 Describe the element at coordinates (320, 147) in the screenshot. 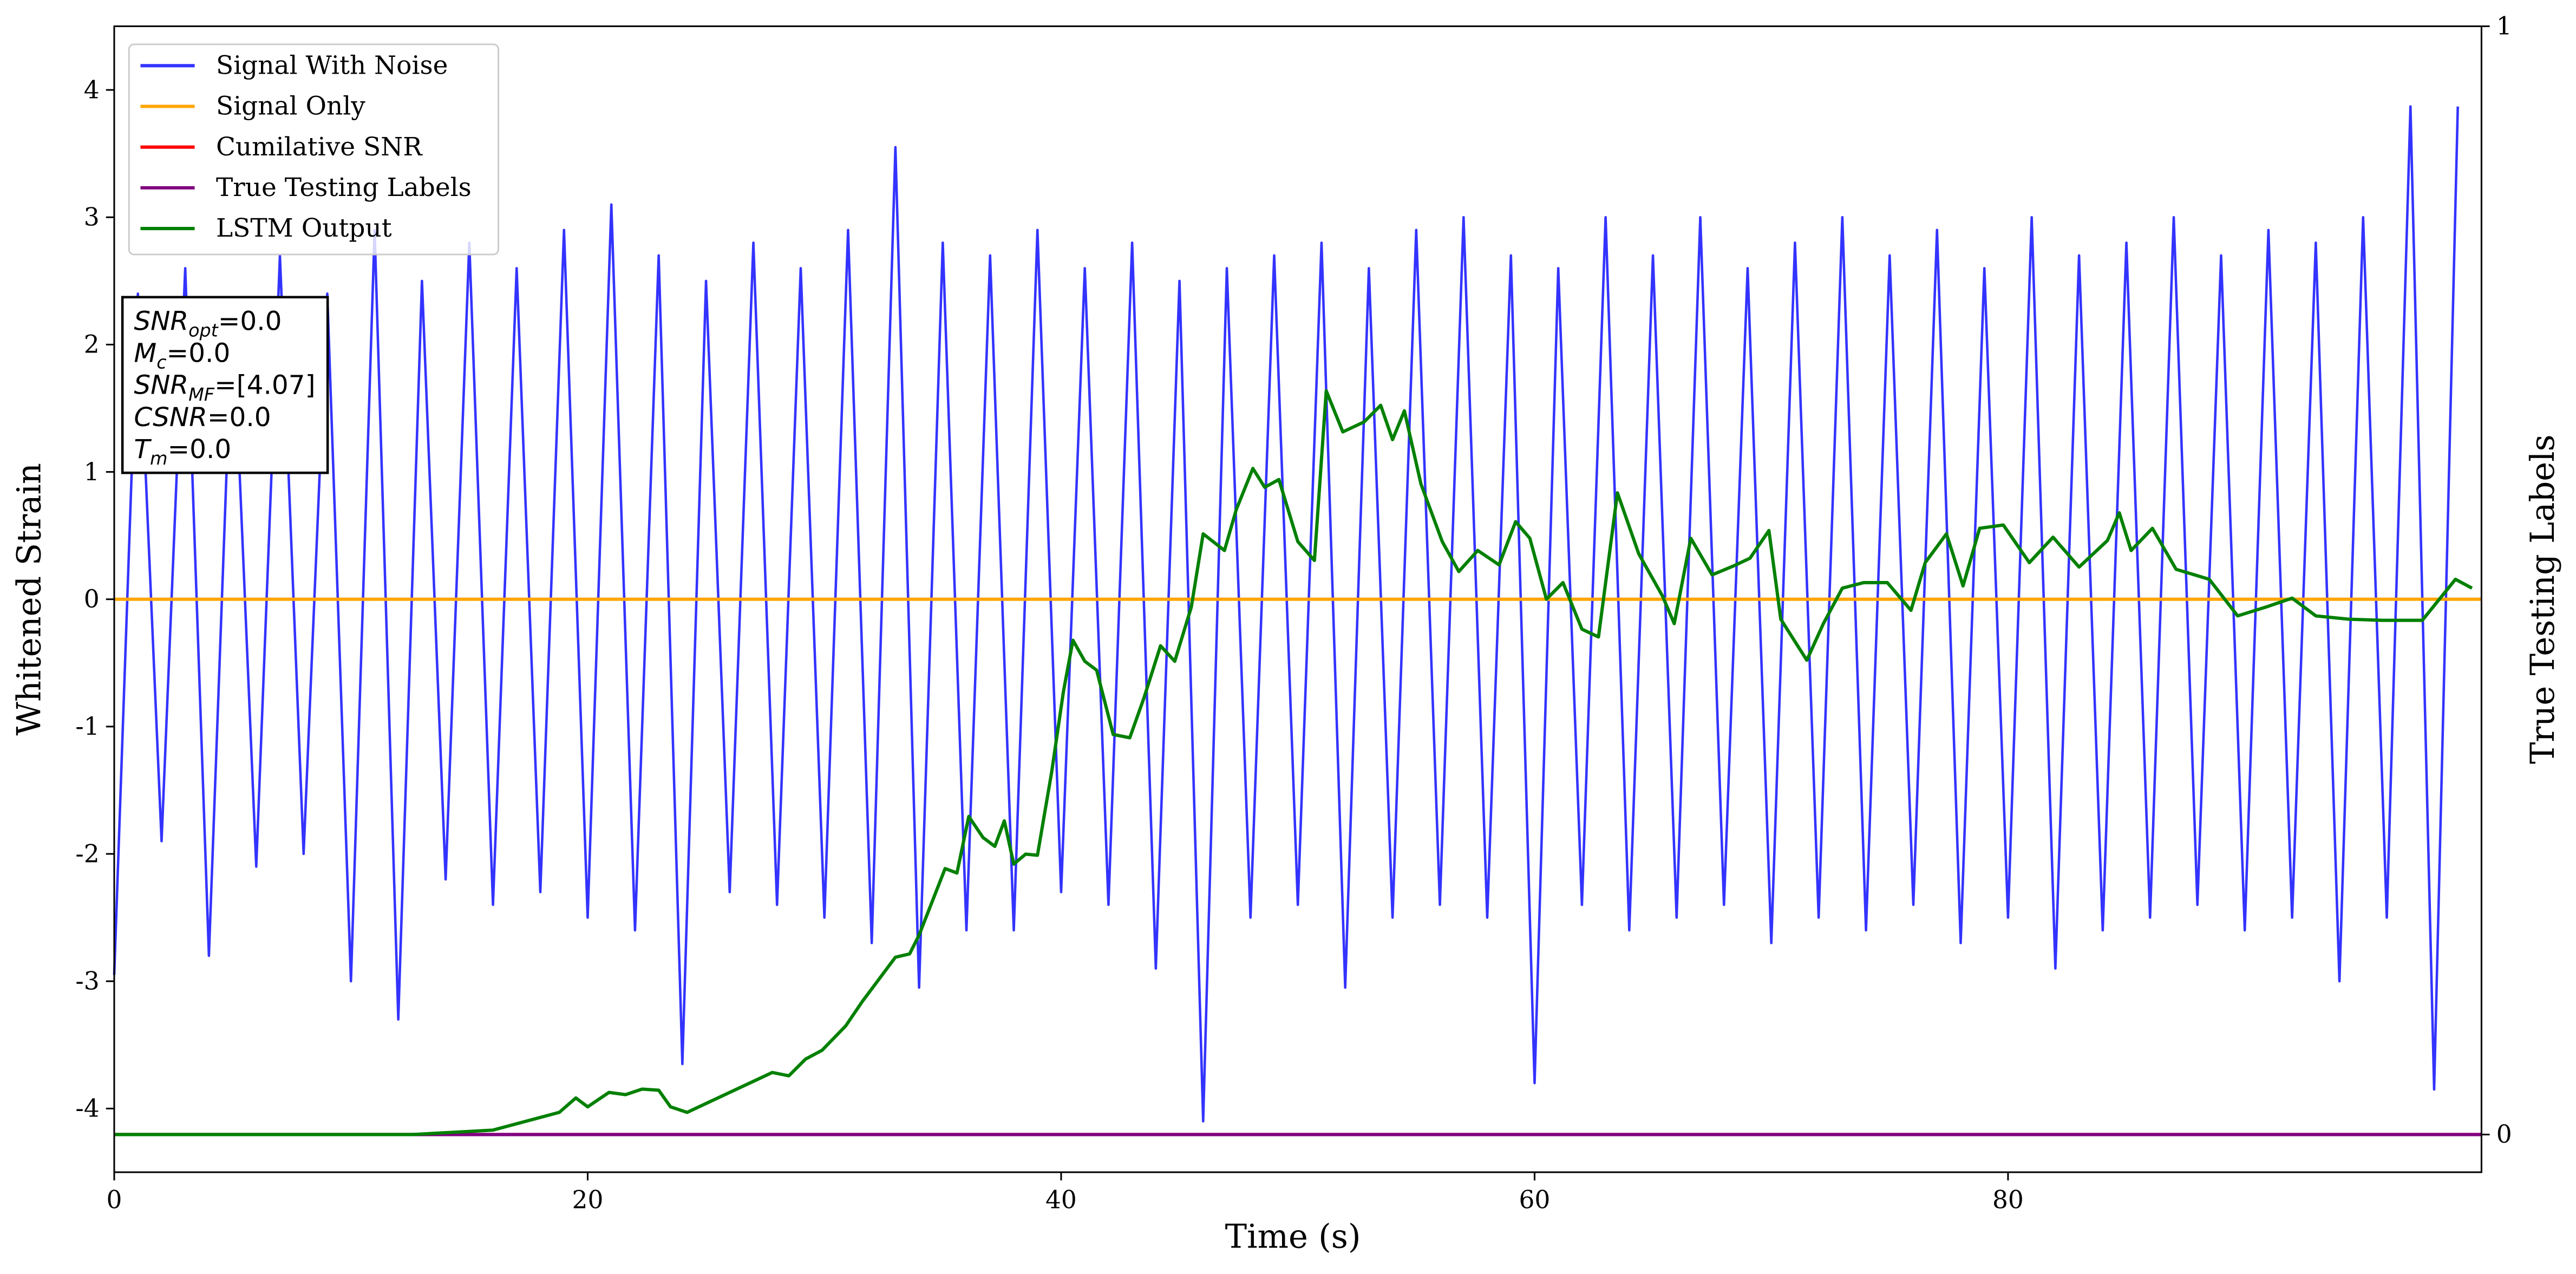

I see `legend-label: Cumilative SNR` at that location.